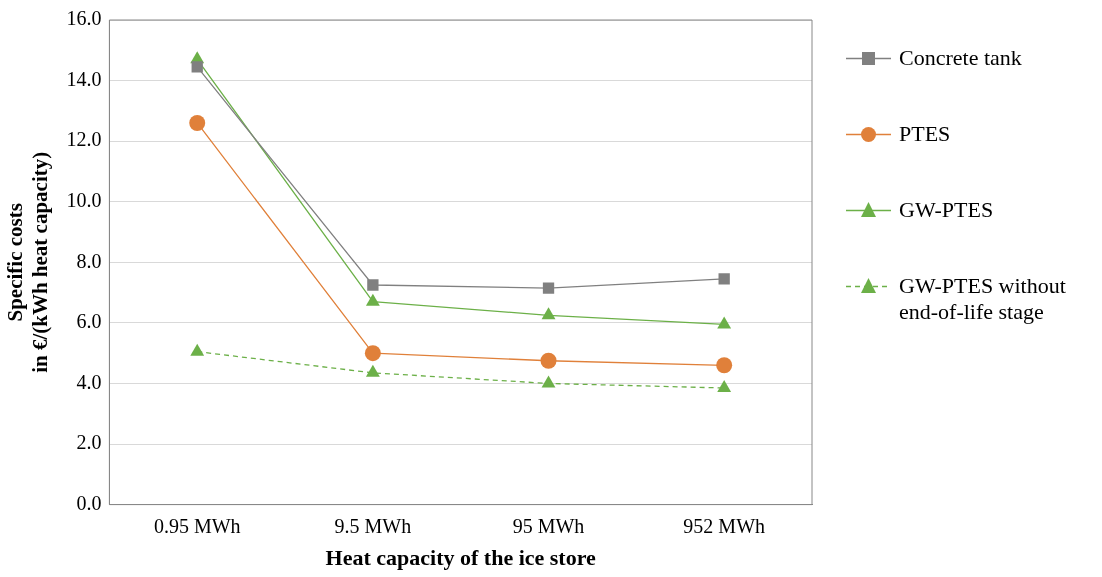 This screenshot has width=1102, height=577. I want to click on x-tick-label: 0.95 MWh, so click(197, 525).